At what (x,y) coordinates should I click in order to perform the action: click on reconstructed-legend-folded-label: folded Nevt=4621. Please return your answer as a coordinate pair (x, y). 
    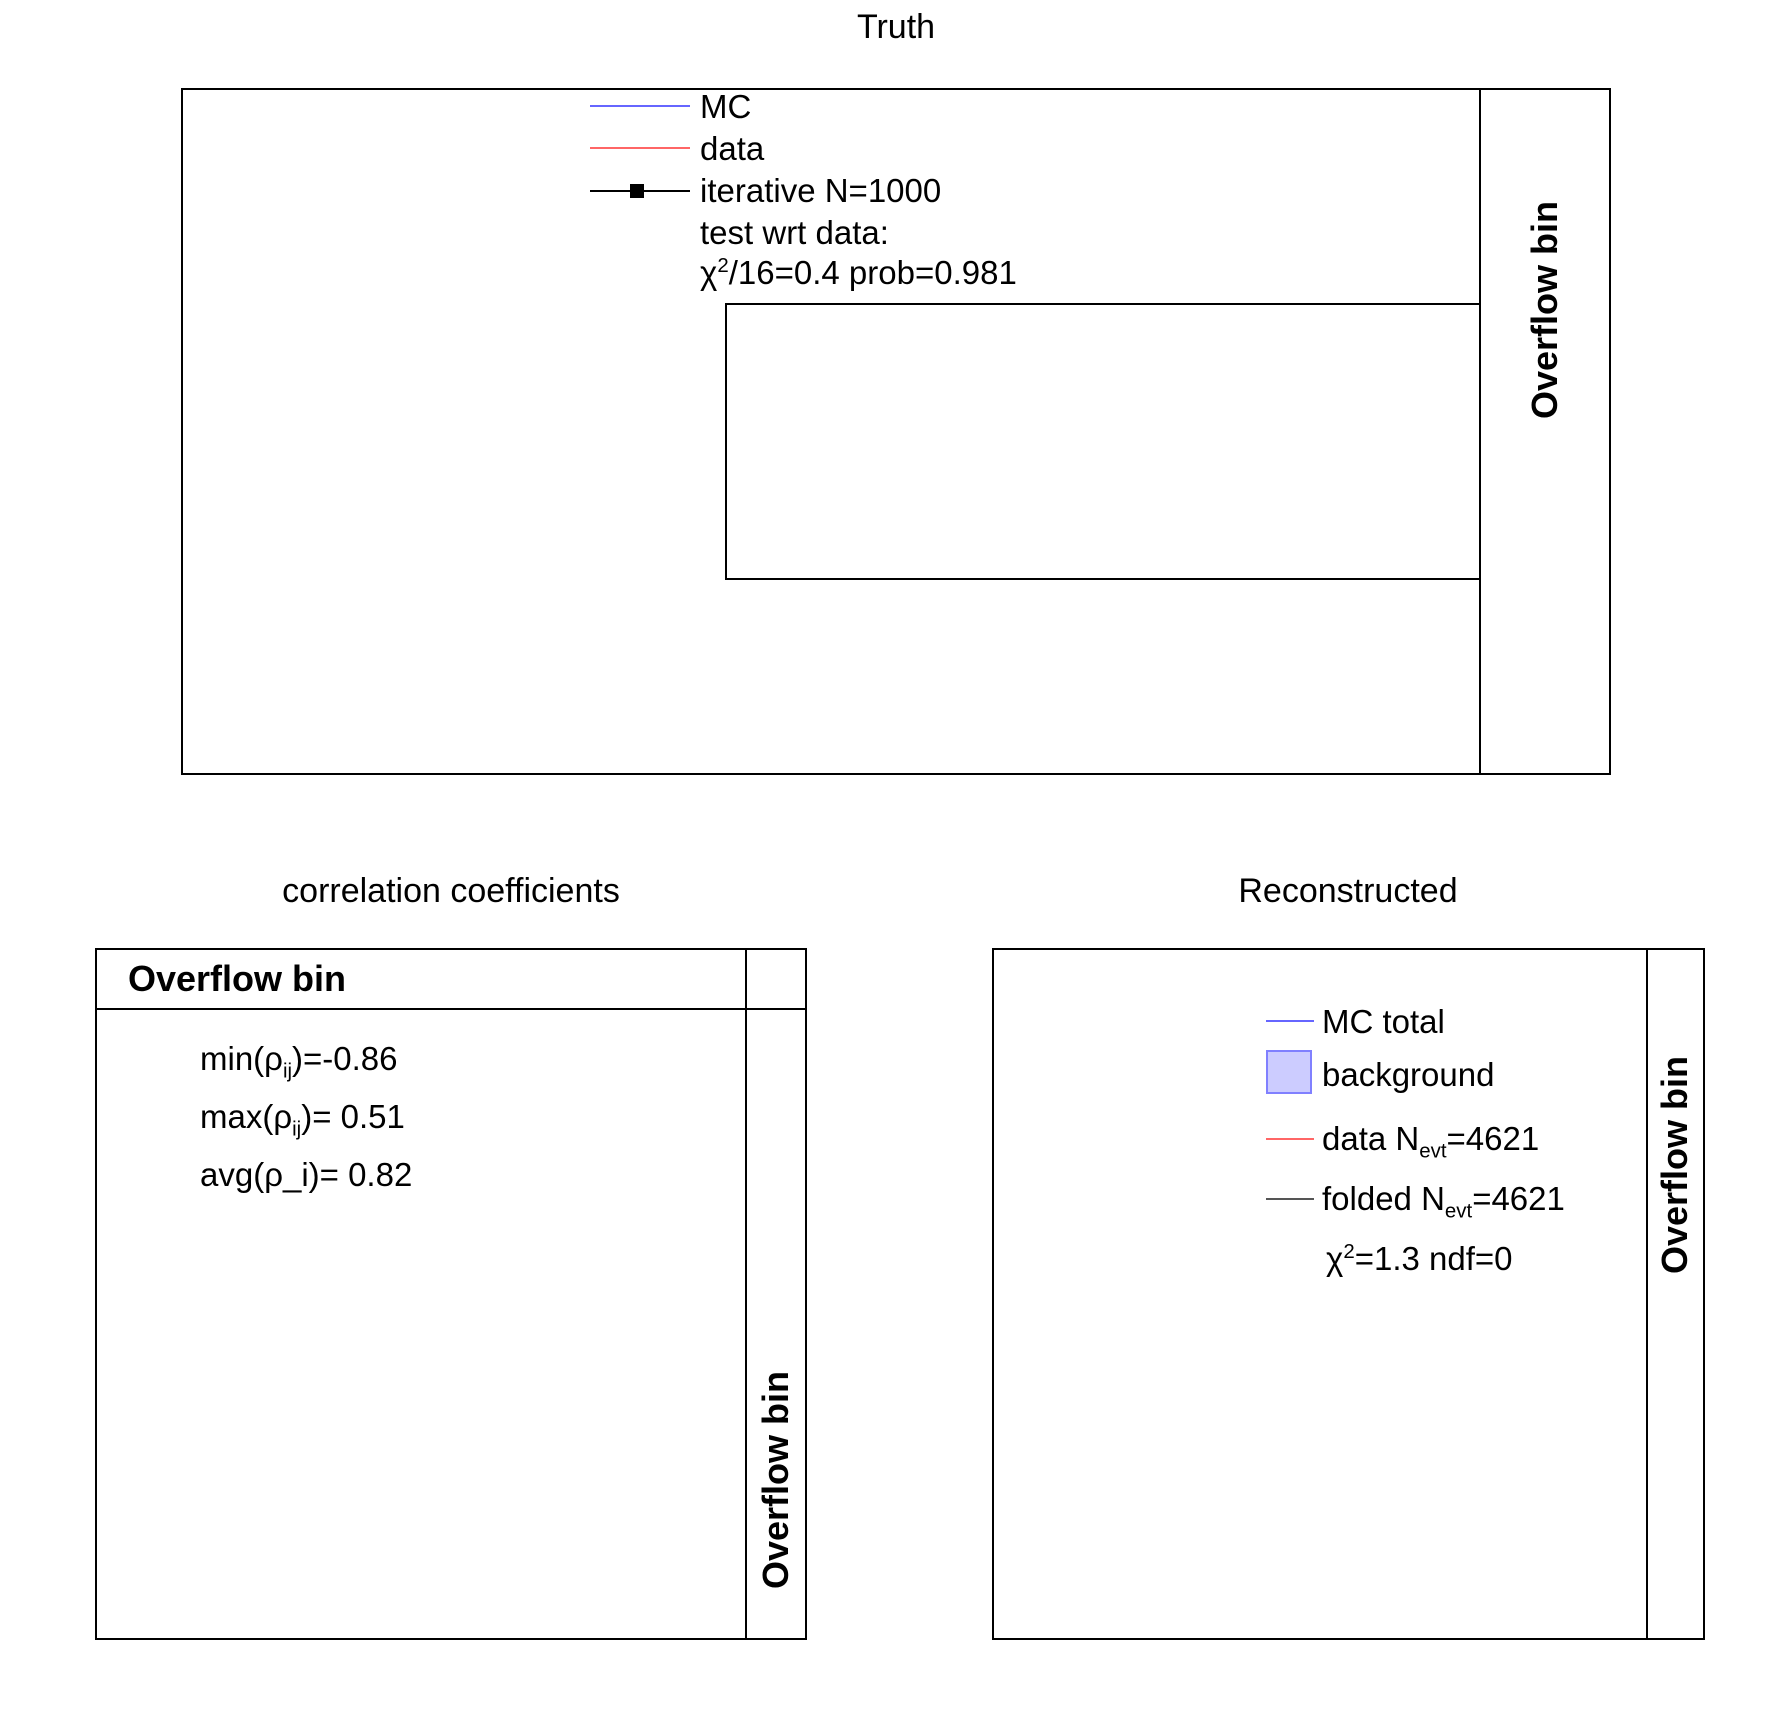
    Looking at the image, I should click on (1443, 1202).